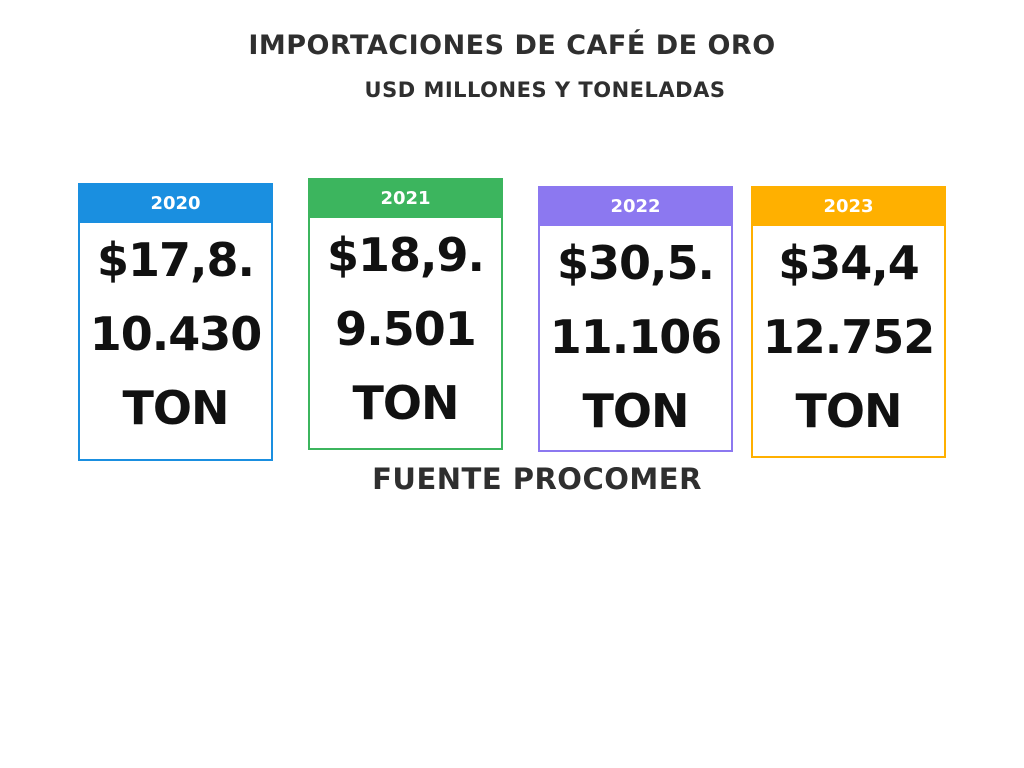 The width and height of the screenshot is (1024, 768). I want to click on card-amount: $34,4, so click(849, 263).